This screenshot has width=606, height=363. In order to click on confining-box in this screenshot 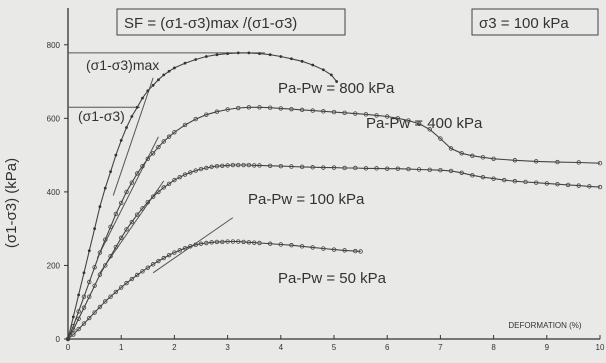, I will do `click(535, 22)`.